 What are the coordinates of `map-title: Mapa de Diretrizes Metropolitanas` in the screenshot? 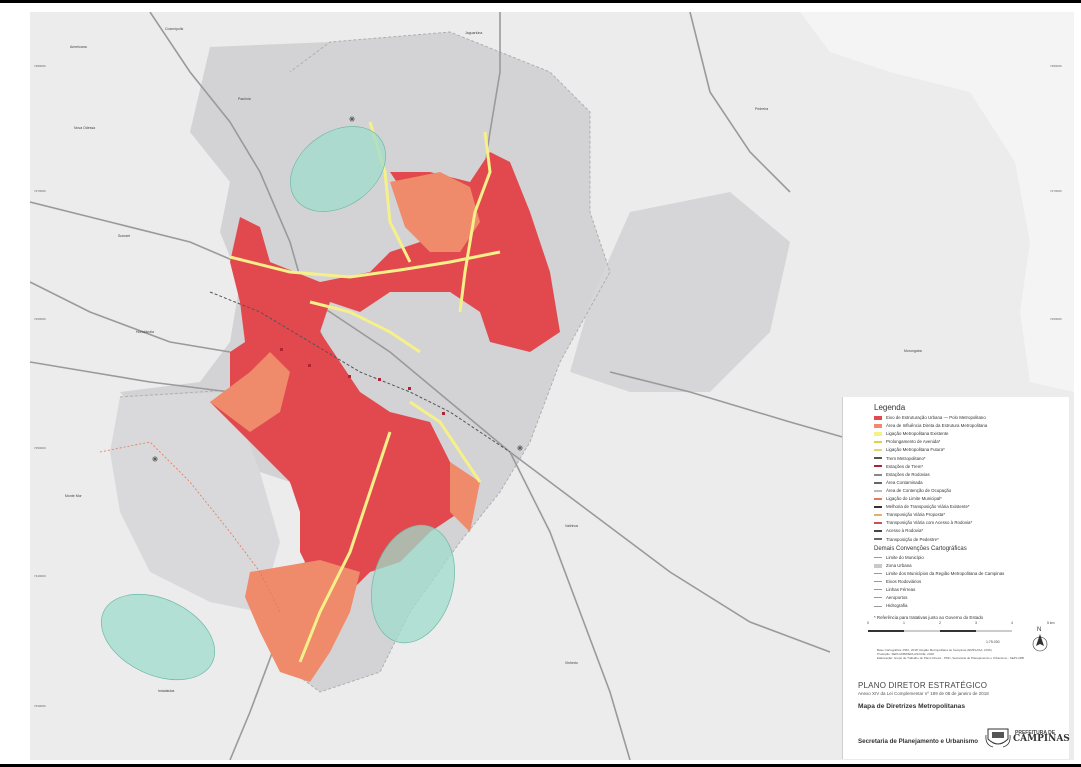 It's located at (911, 706).